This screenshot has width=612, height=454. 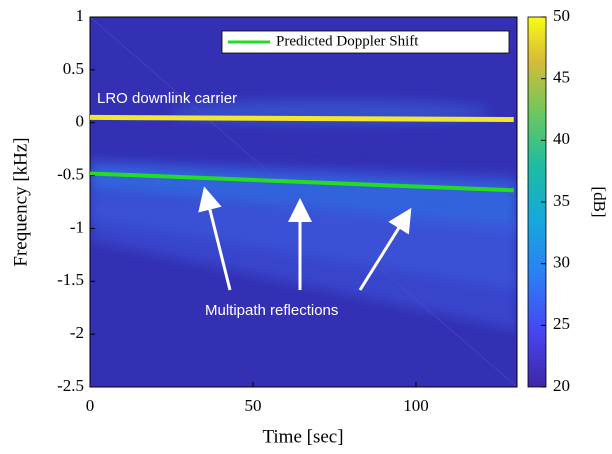 What do you see at coordinates (561, 15) in the screenshot?
I see `colorbar-tick-label: 50` at bounding box center [561, 15].